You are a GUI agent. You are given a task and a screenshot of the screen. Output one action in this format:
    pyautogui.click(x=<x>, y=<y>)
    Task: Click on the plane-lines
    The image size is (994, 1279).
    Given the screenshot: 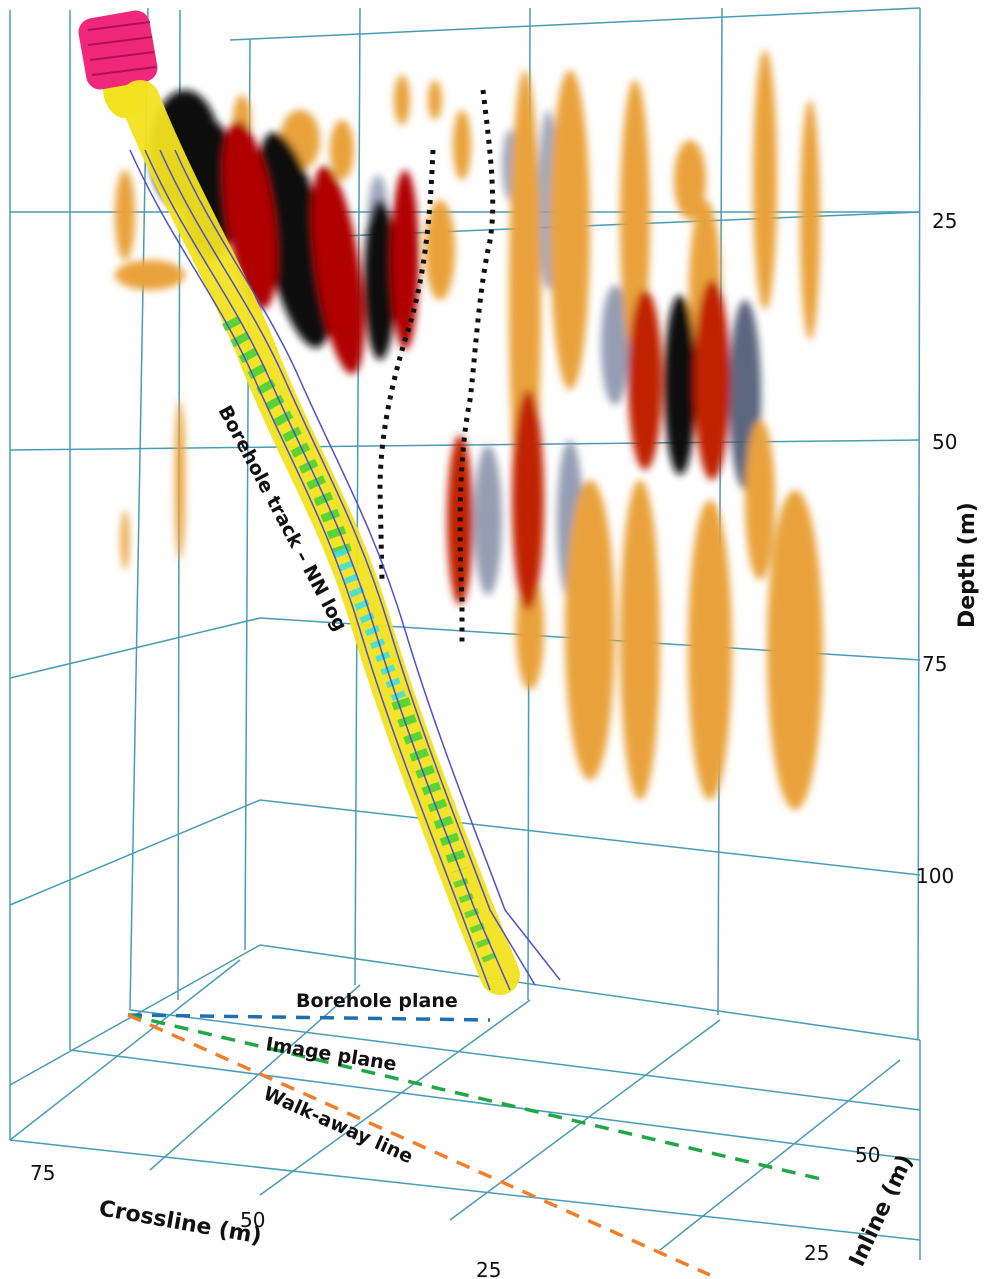 What is the action you would take?
    pyautogui.click(x=476, y=1145)
    